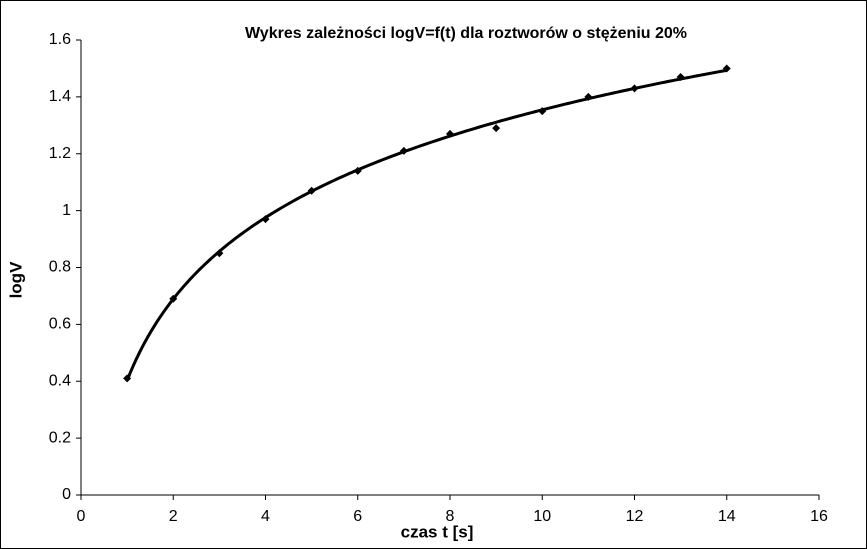 Image resolution: width=867 pixels, height=549 pixels. Describe the element at coordinates (357, 516) in the screenshot. I see `x-tick-label: 6` at that location.